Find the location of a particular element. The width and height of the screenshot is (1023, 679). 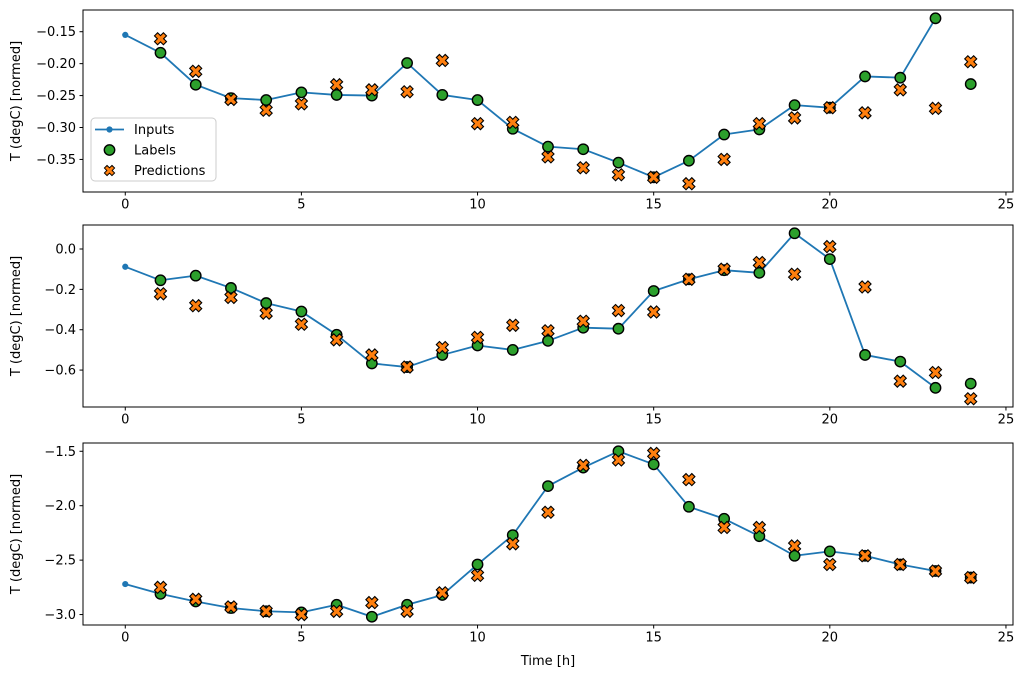

y-tick-label: −0.15 is located at coordinates (56, 32).